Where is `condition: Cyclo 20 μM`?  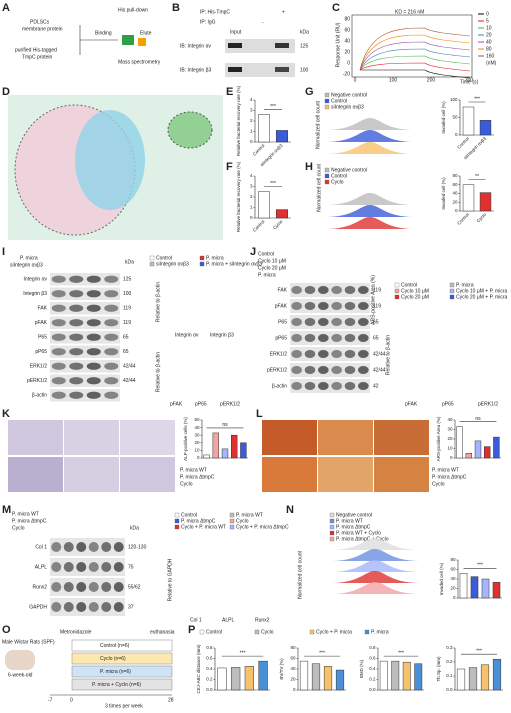
condition: Cyclo 20 μM is located at coordinates (272, 268).